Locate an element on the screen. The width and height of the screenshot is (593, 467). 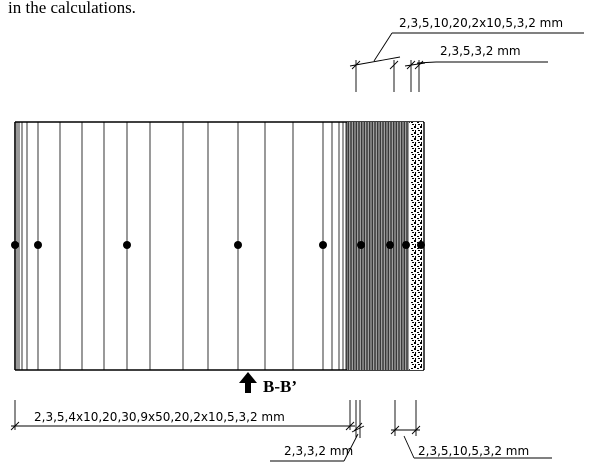
section-arrow-icon is located at coordinates (248, 382).